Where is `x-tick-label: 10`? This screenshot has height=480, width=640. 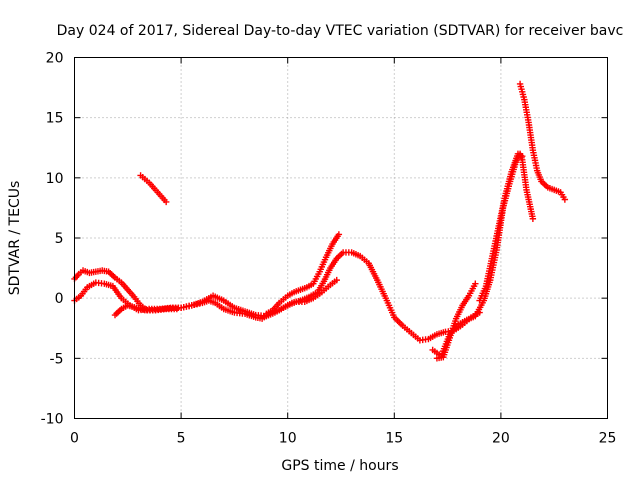
x-tick-label: 10 is located at coordinates (288, 439).